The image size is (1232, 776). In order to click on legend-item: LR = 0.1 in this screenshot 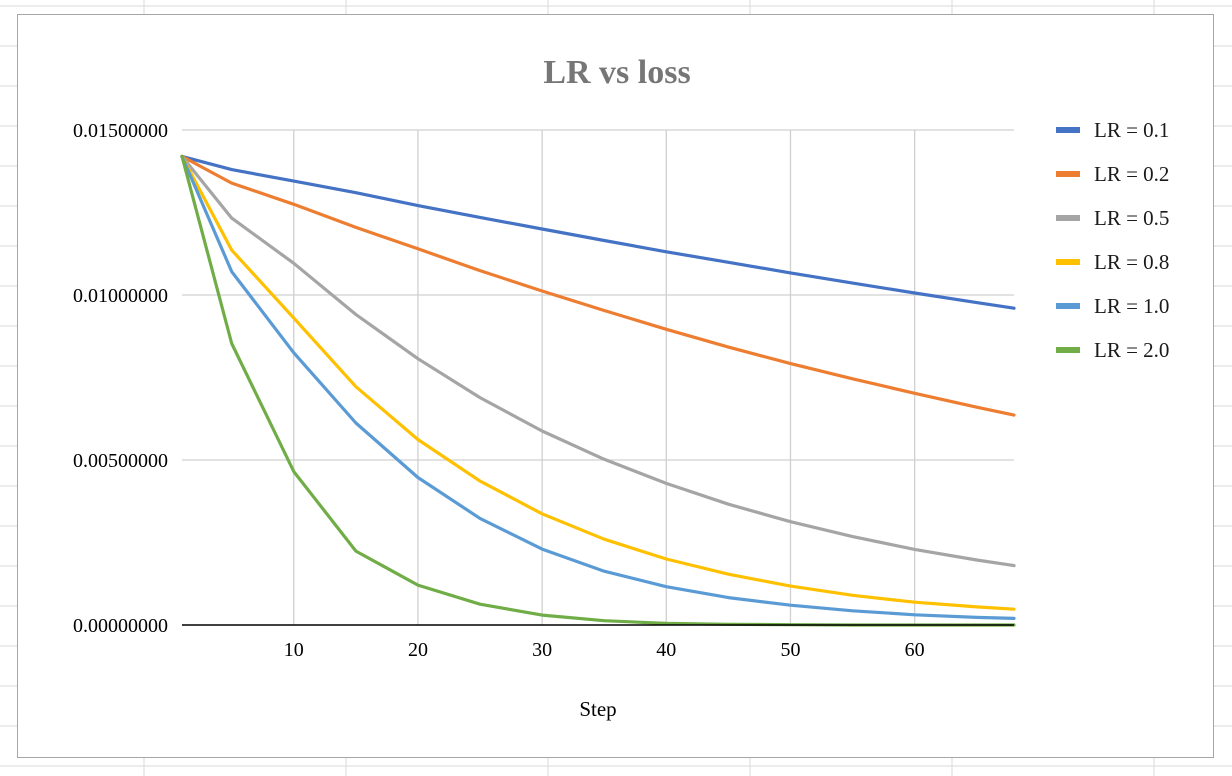, I will do `click(1112, 130)`.